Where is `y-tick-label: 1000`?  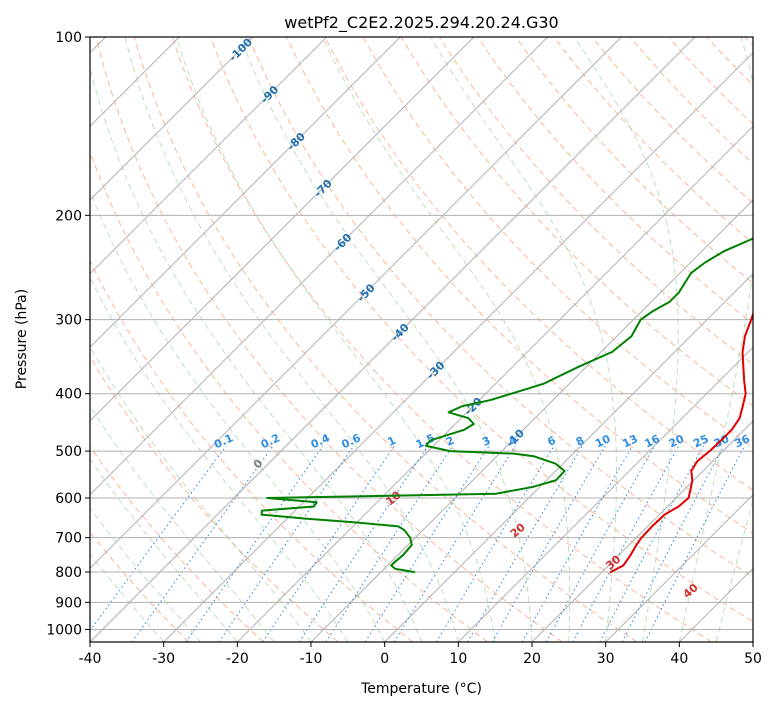
y-tick-label: 1000 is located at coordinates (64, 630).